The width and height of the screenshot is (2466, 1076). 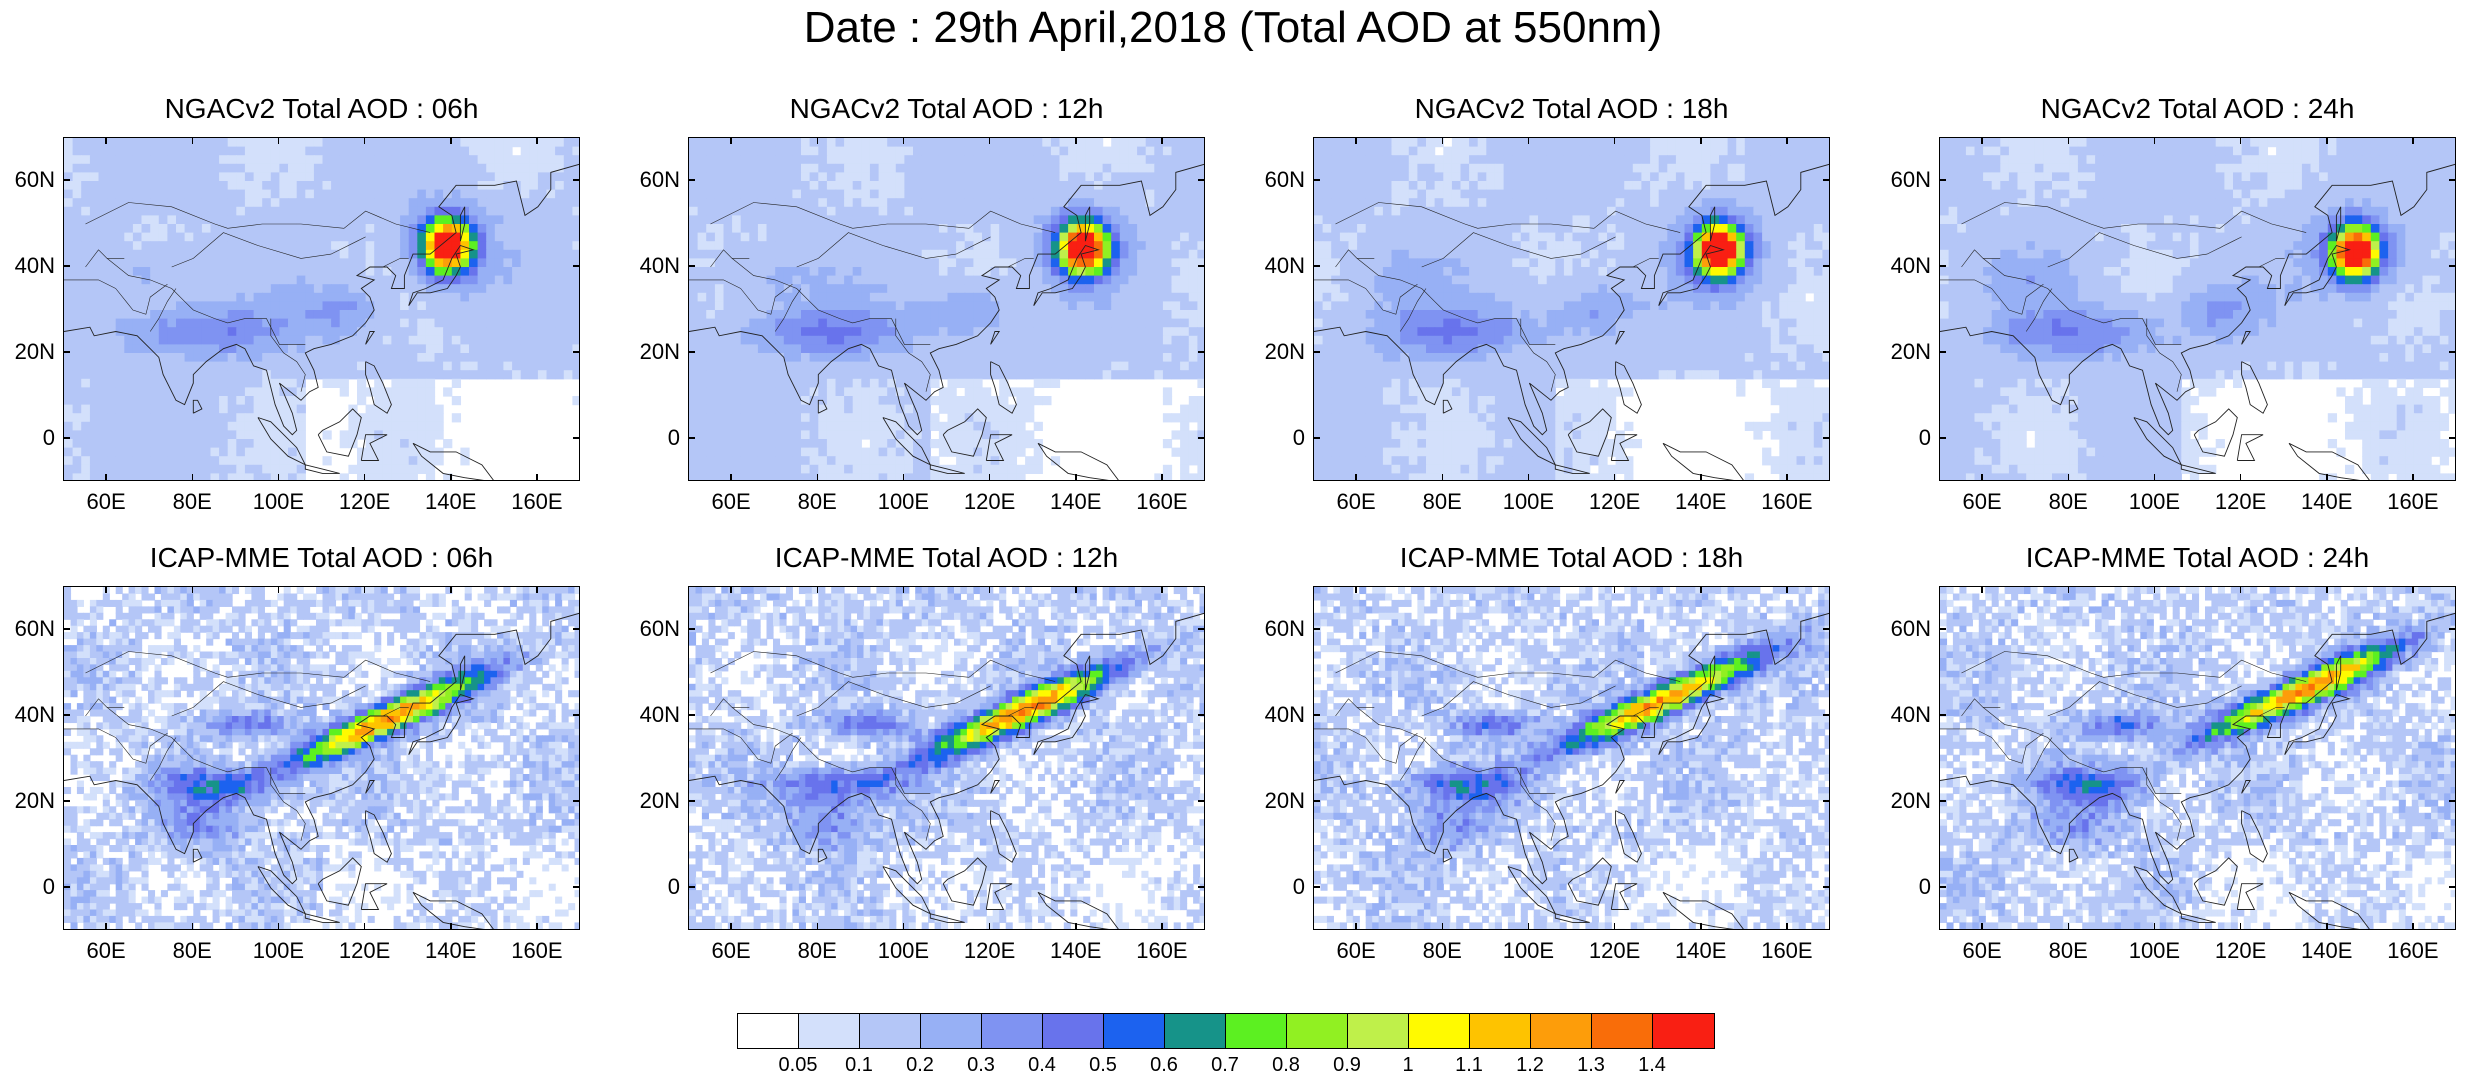 What do you see at coordinates (1042, 1065) in the screenshot?
I see `colorbar-label: 0.4` at bounding box center [1042, 1065].